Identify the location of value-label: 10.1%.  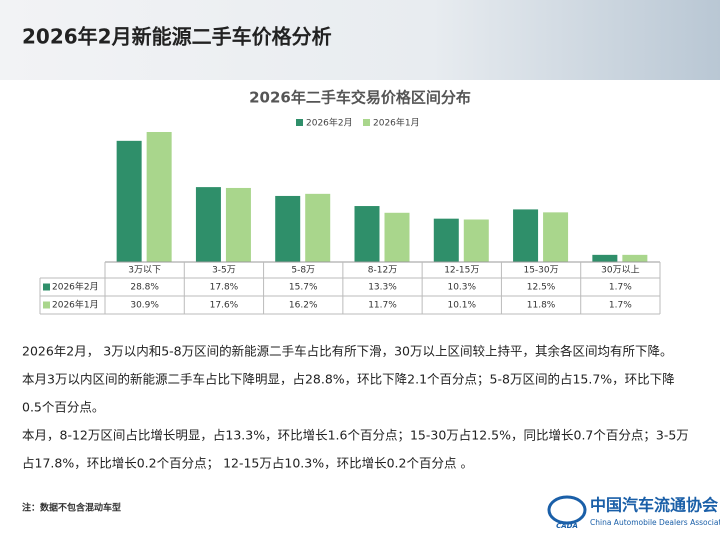
(461, 306).